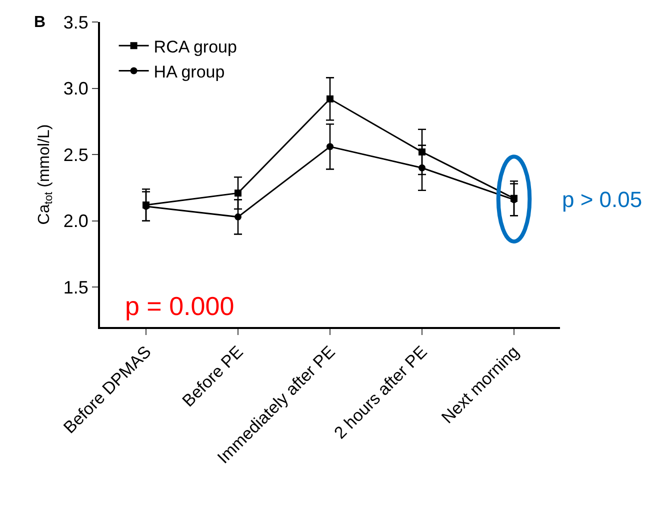 This screenshot has width=658, height=512. Describe the element at coordinates (40, 22) in the screenshot. I see `text: B` at that location.